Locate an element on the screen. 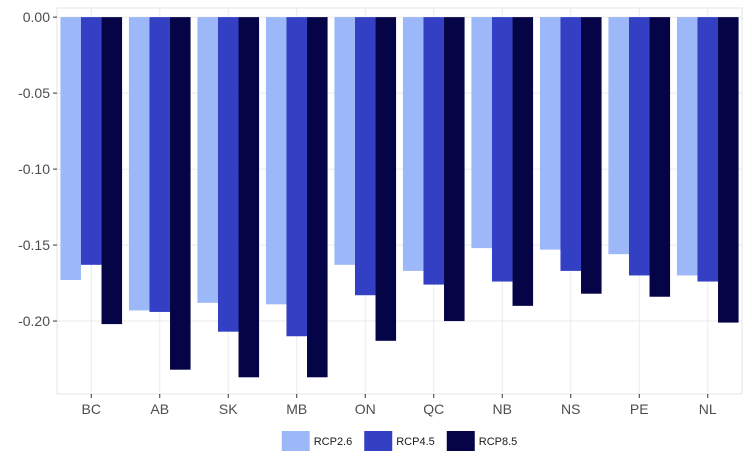 Image resolution: width=752 pixels, height=456 pixels. bar-qc-rcp26 is located at coordinates (413, 144).